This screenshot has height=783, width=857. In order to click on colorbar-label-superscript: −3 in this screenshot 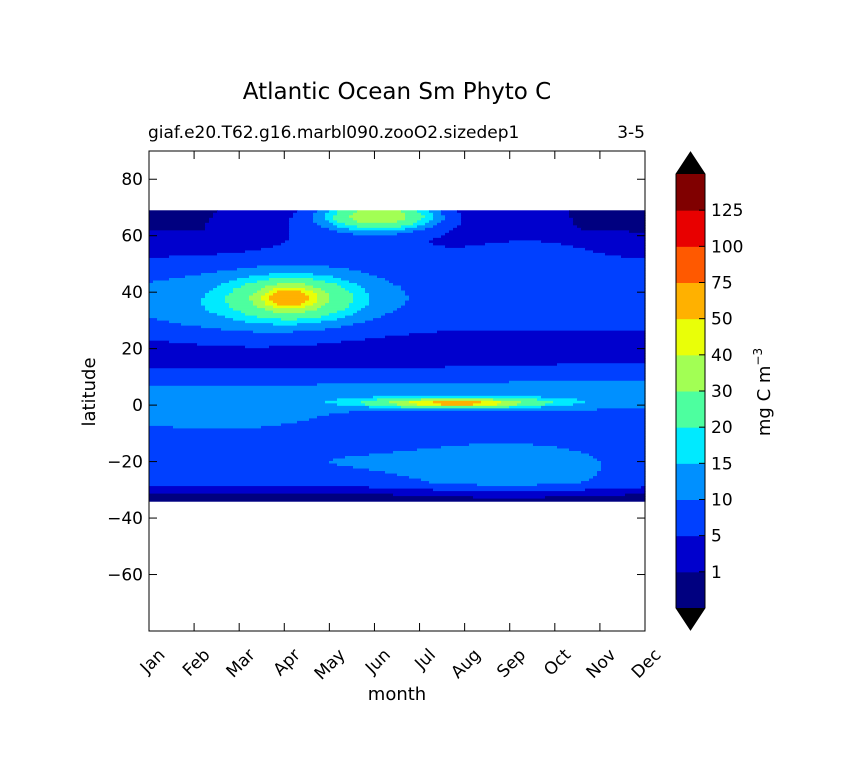, I will do `click(758, 357)`.